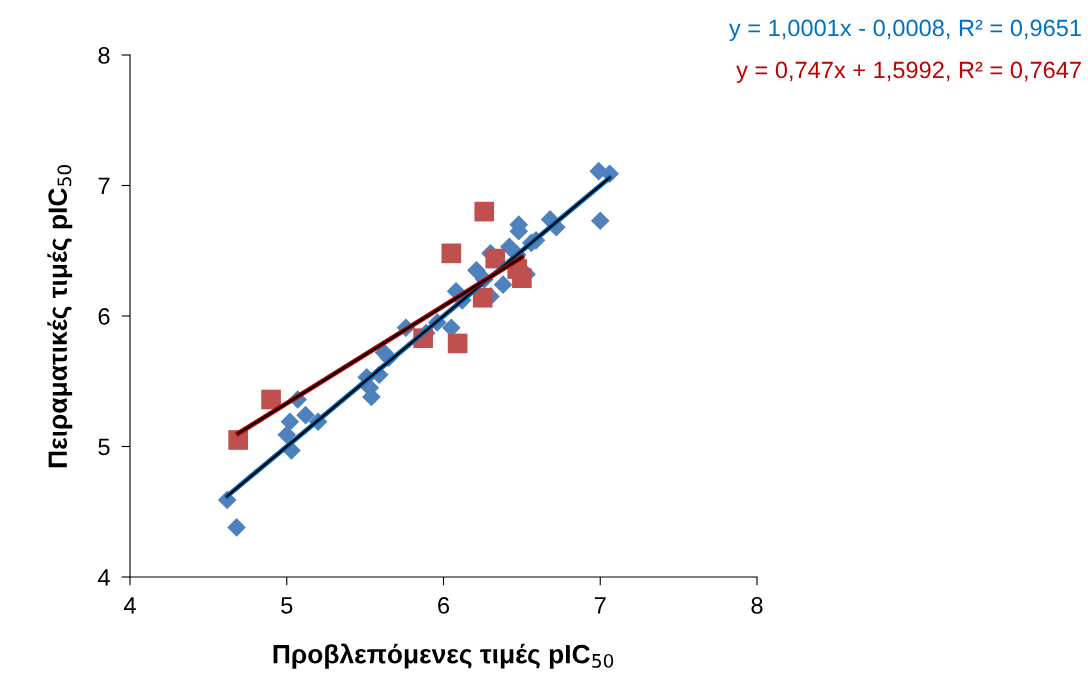 The width and height of the screenshot is (1088, 686). Describe the element at coordinates (600, 605) in the screenshot. I see `x-tick-label: 7` at that location.